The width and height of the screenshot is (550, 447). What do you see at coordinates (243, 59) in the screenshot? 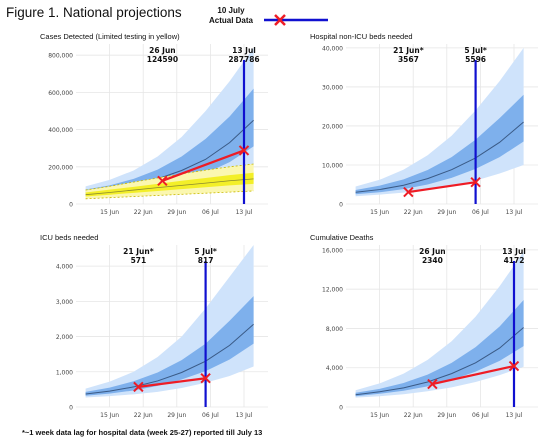
I see `annotation-value: 287786` at bounding box center [243, 59].